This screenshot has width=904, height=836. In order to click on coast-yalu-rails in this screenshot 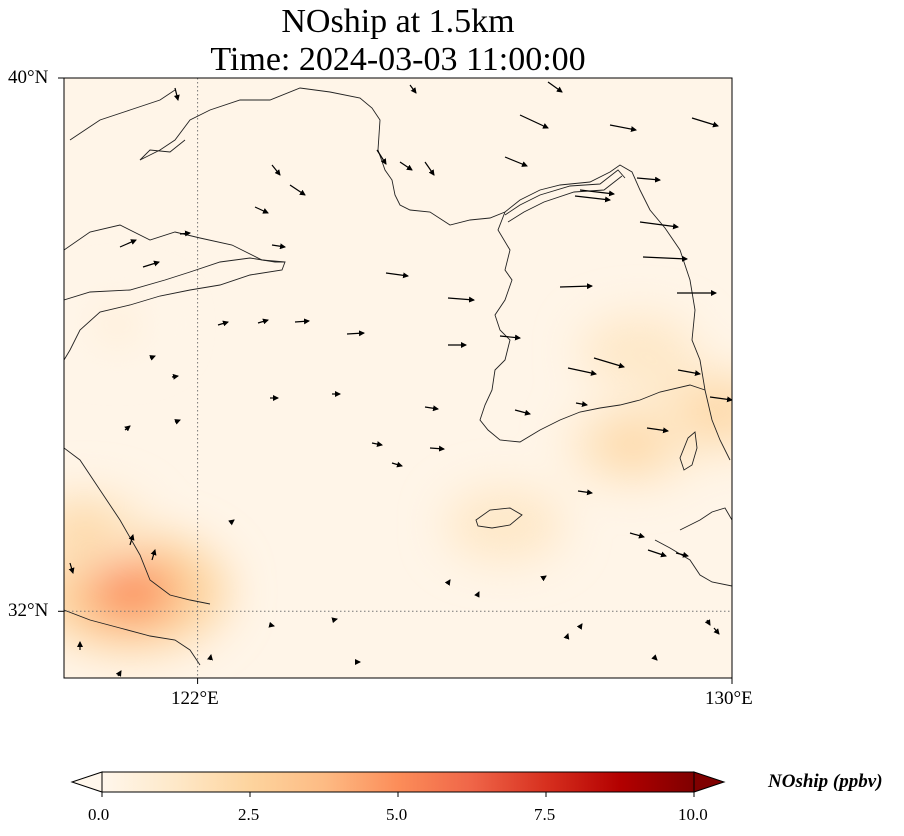, I will do `click(565, 196)`.